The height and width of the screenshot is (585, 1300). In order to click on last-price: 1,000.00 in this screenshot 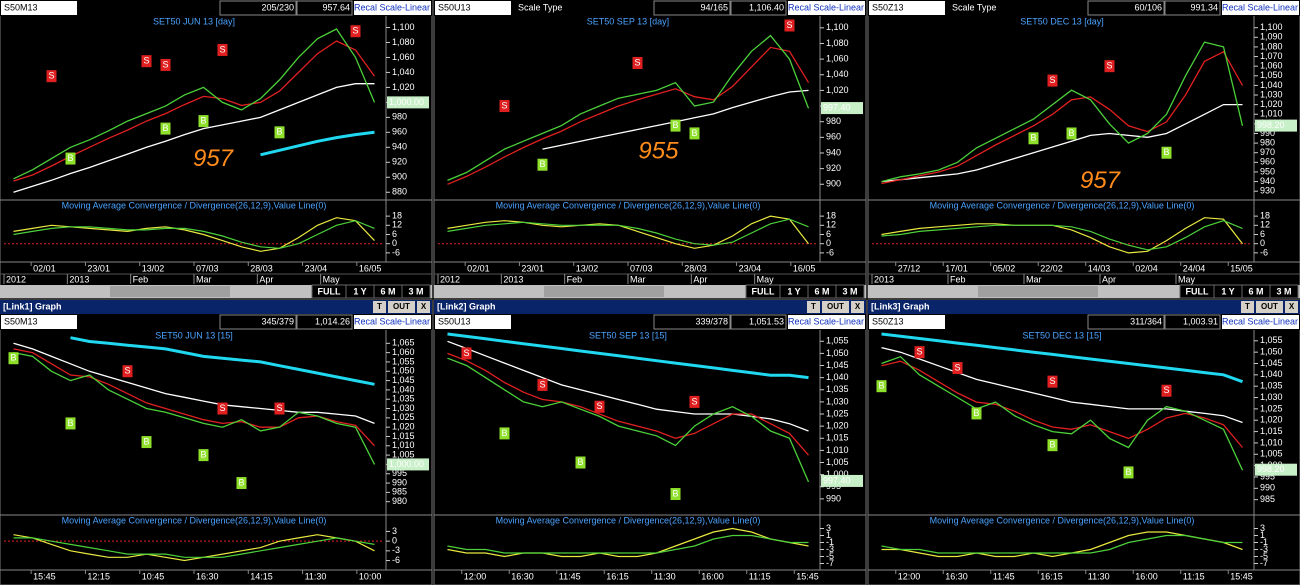, I will do `click(406, 464)`.